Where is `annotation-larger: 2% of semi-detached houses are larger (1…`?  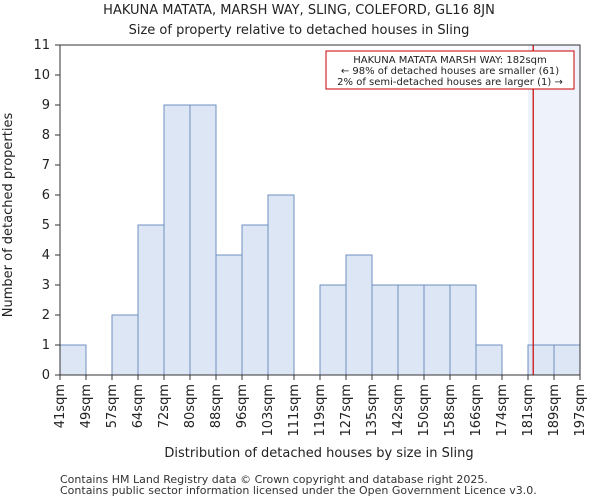
annotation-larger: 2% of semi-detached houses are larger (1… is located at coordinates (450, 82).